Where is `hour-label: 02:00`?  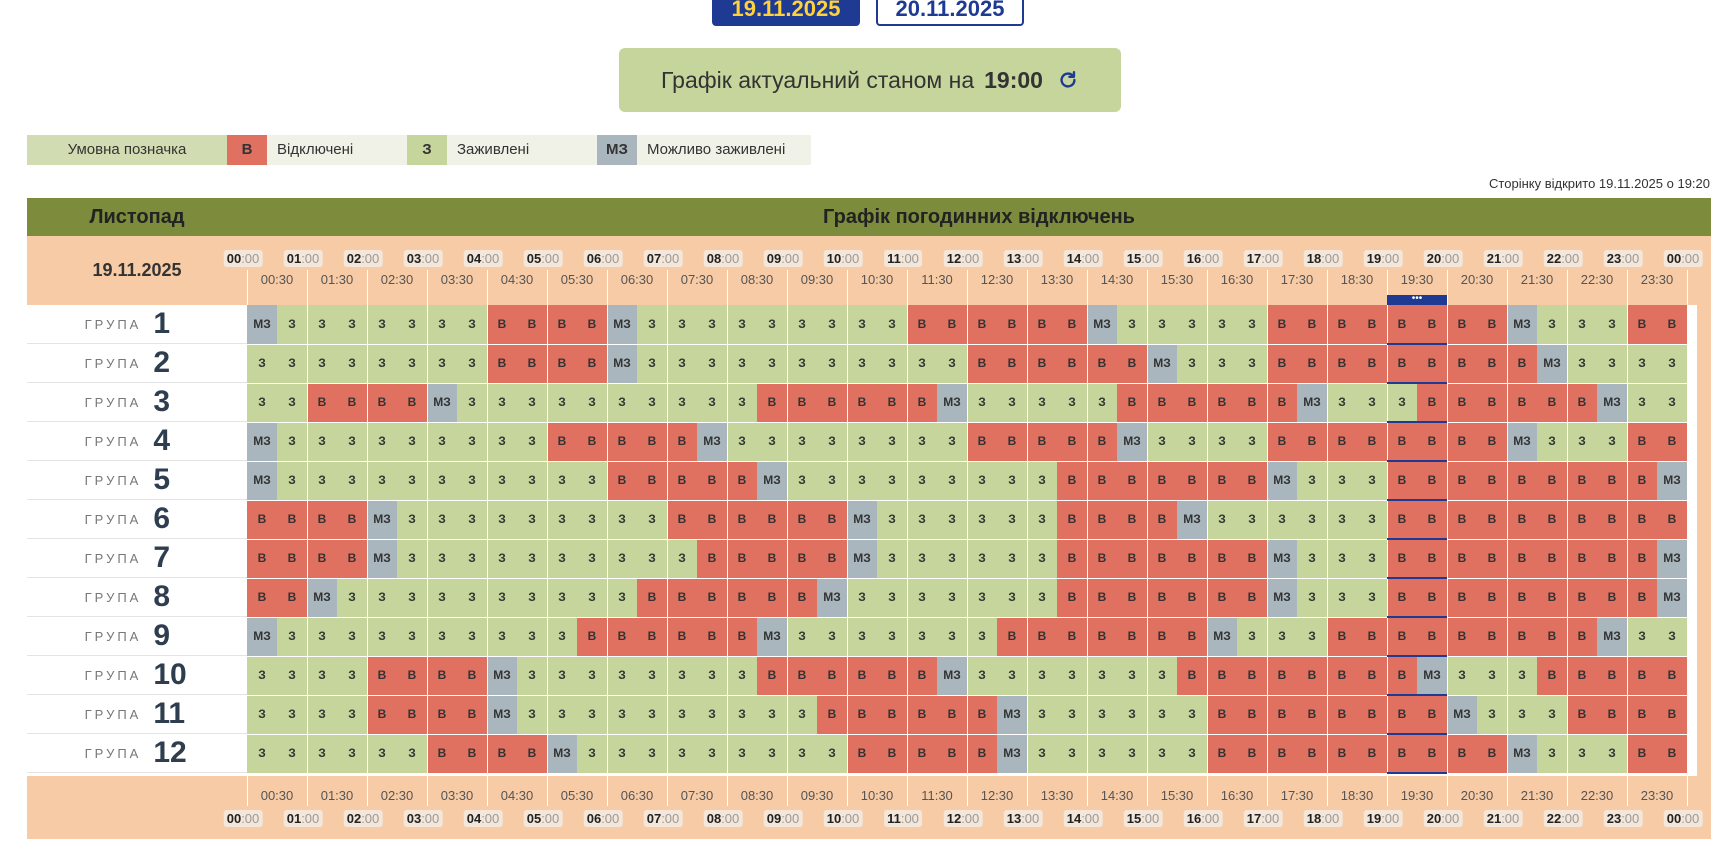
hour-label: 02:00 is located at coordinates (363, 818).